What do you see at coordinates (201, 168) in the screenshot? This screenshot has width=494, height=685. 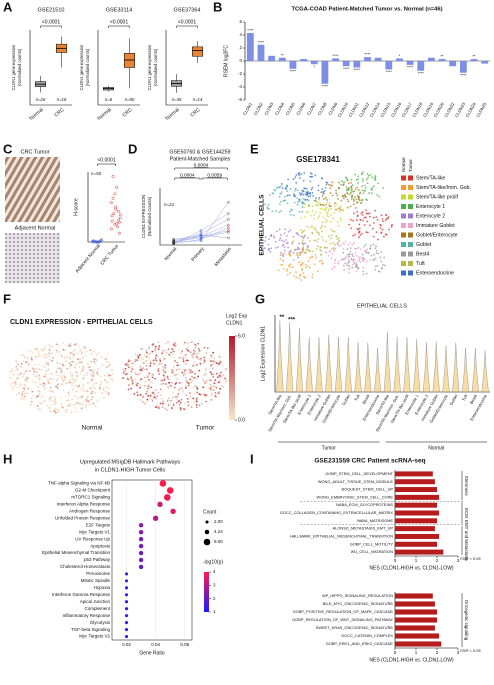 I see `bracket` at bounding box center [201, 168].